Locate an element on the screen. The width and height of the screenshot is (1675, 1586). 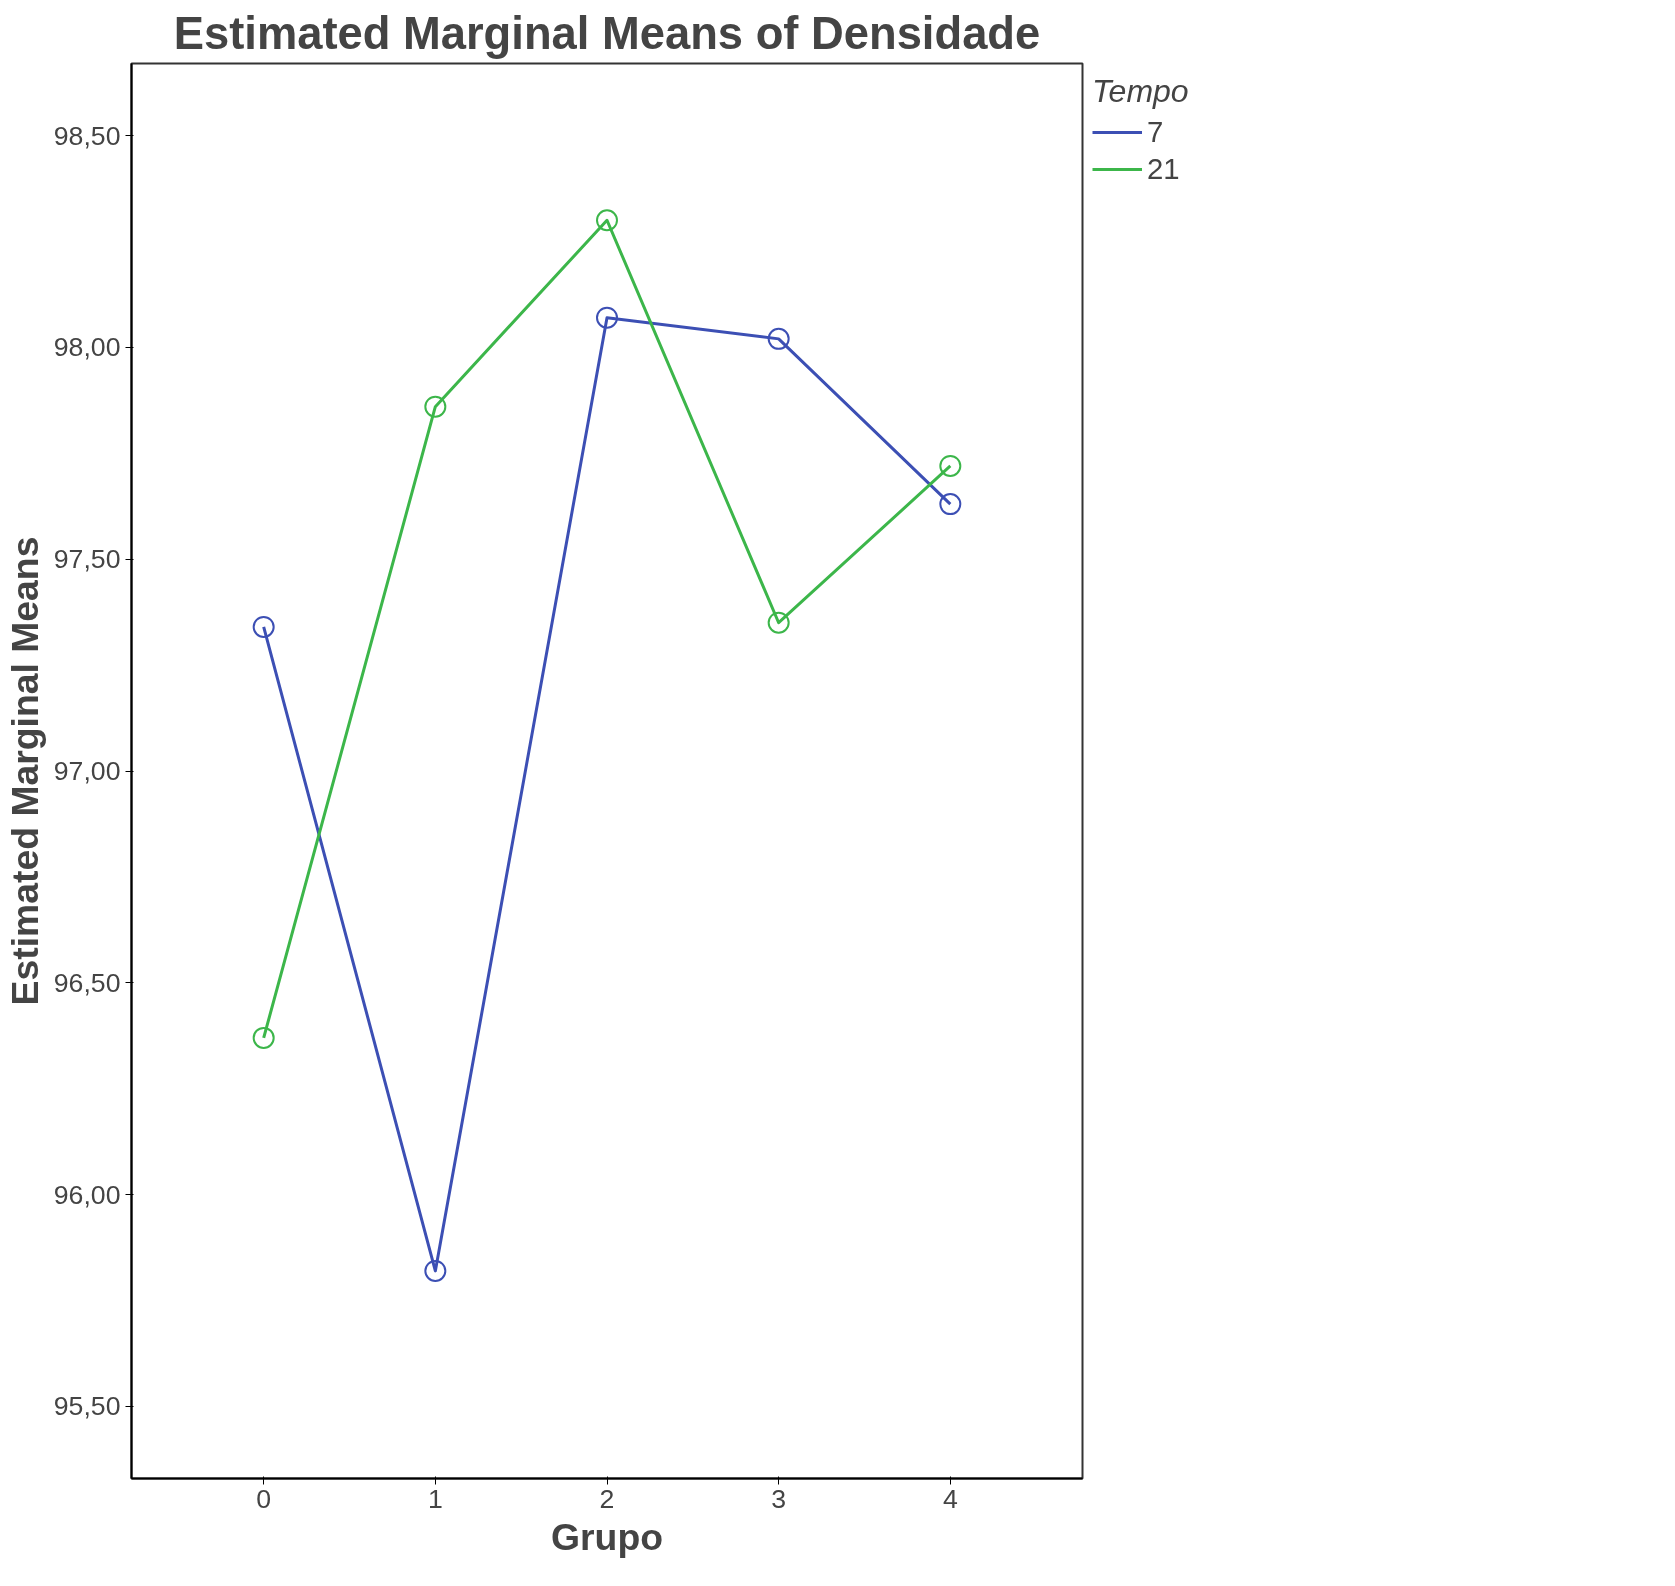
x-tick-label: 2 is located at coordinates (607, 1498).